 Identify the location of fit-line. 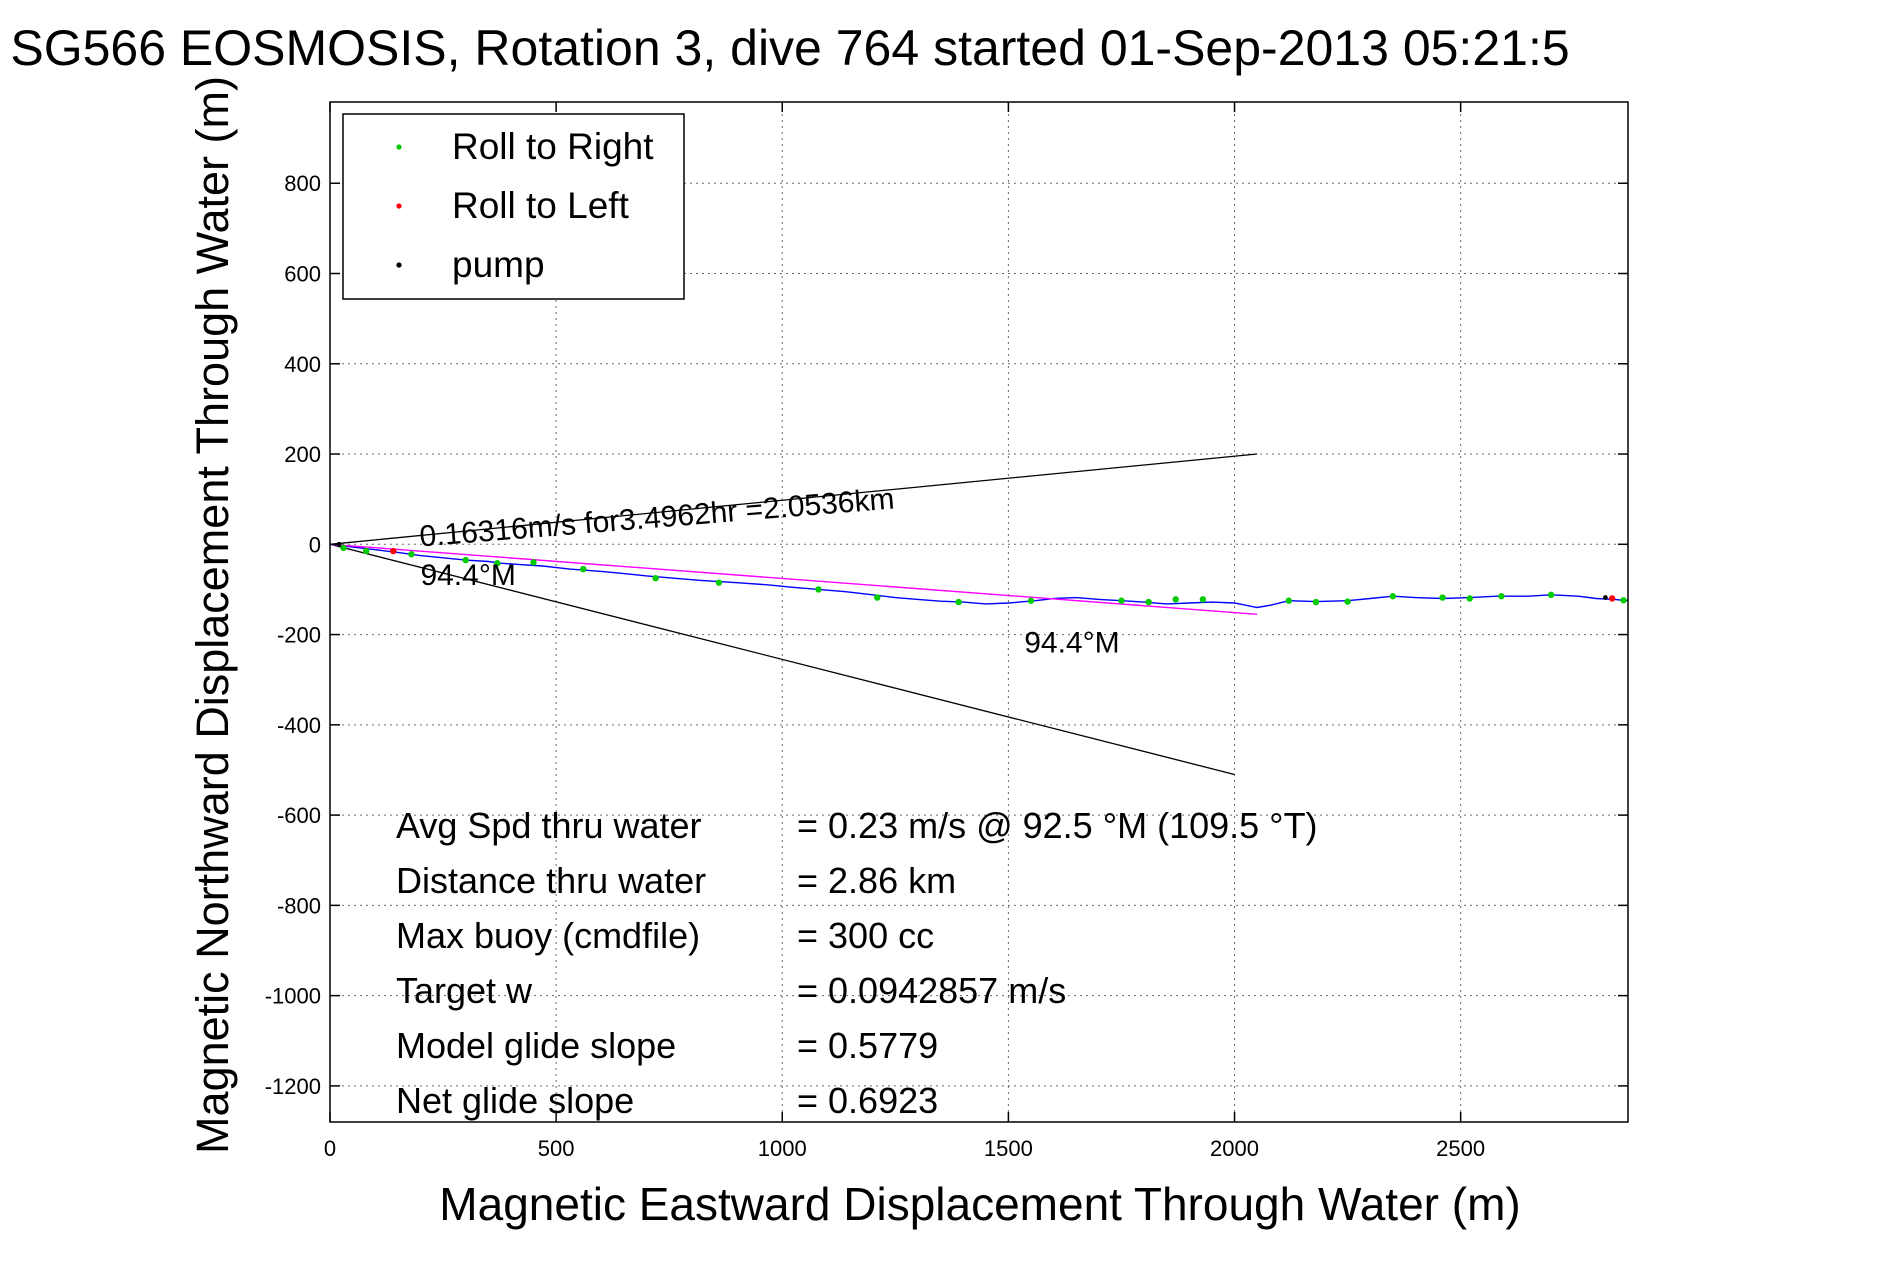
(793, 579).